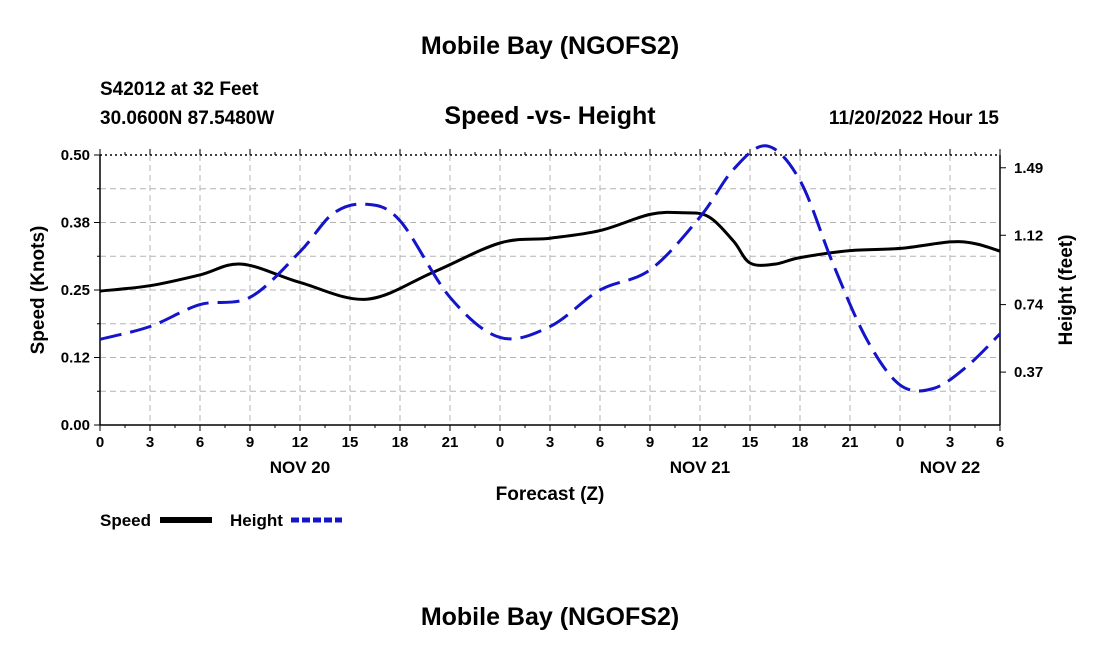 The width and height of the screenshot is (1100, 655). What do you see at coordinates (550, 116) in the screenshot?
I see `chart-title: Speed -vs- Height` at bounding box center [550, 116].